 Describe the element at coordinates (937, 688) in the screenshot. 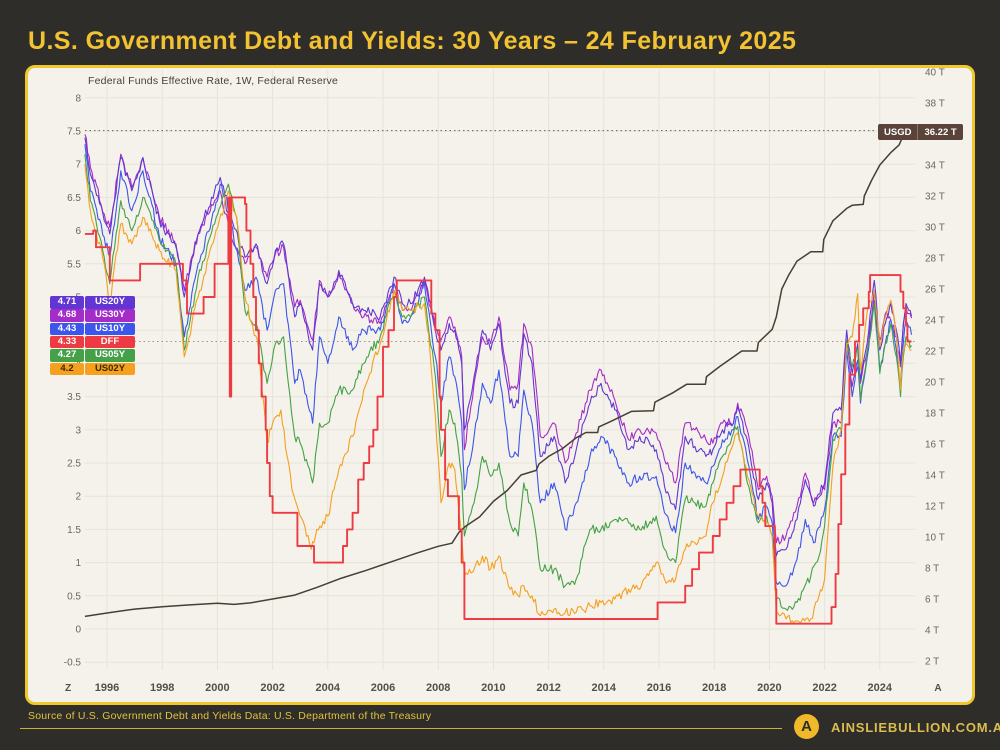

I see `x-axis-edge-right: A` at that location.